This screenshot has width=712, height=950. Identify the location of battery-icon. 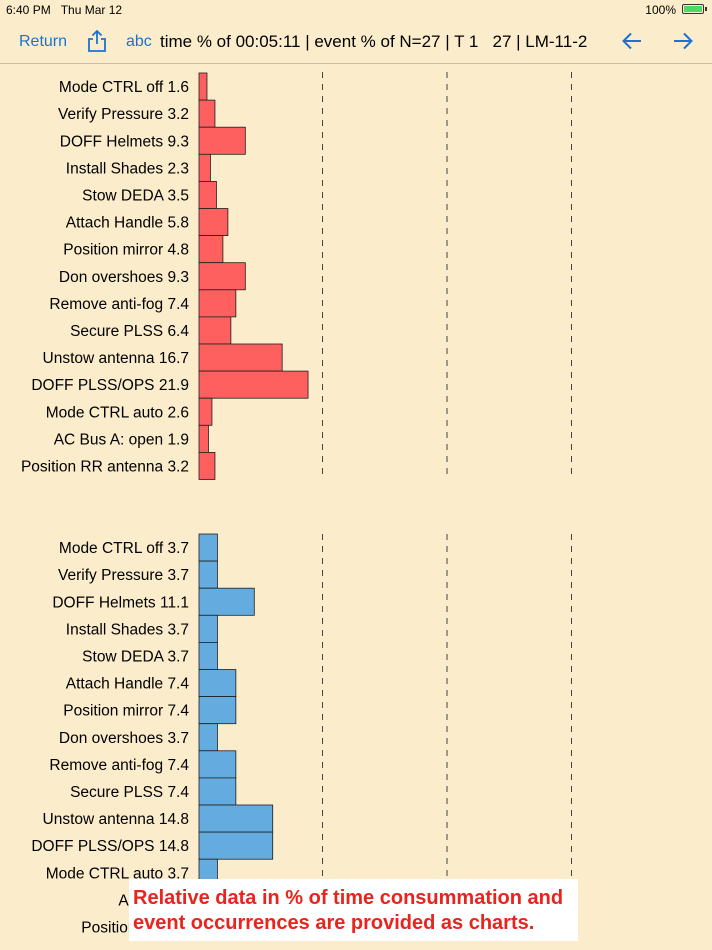
(694, 9).